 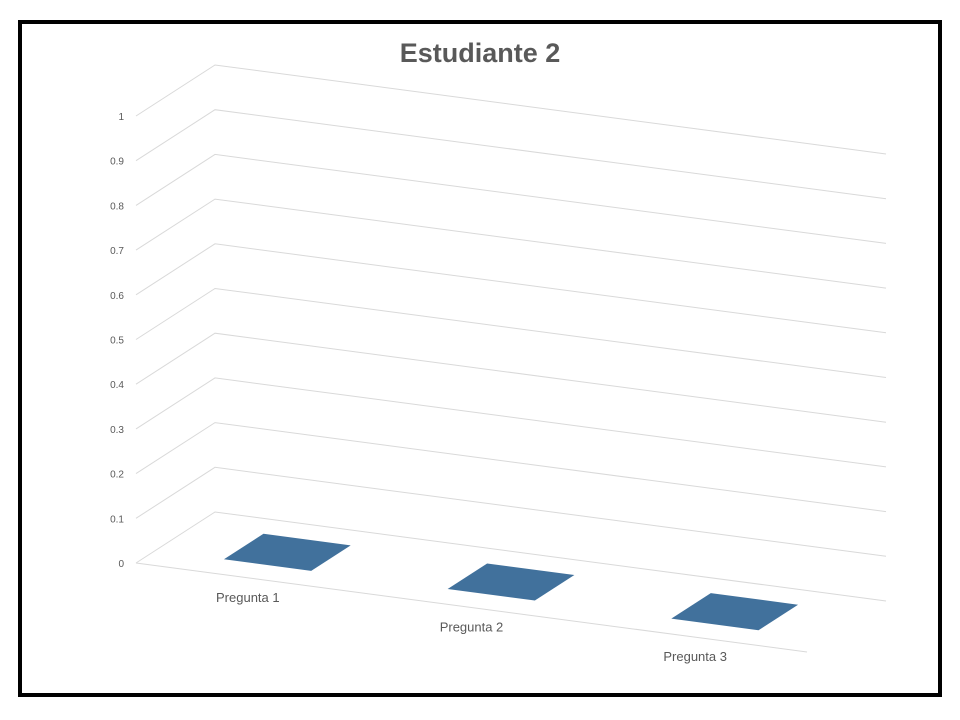 What do you see at coordinates (117, 475) in the screenshot?
I see `y-tick-label: 0.2` at bounding box center [117, 475].